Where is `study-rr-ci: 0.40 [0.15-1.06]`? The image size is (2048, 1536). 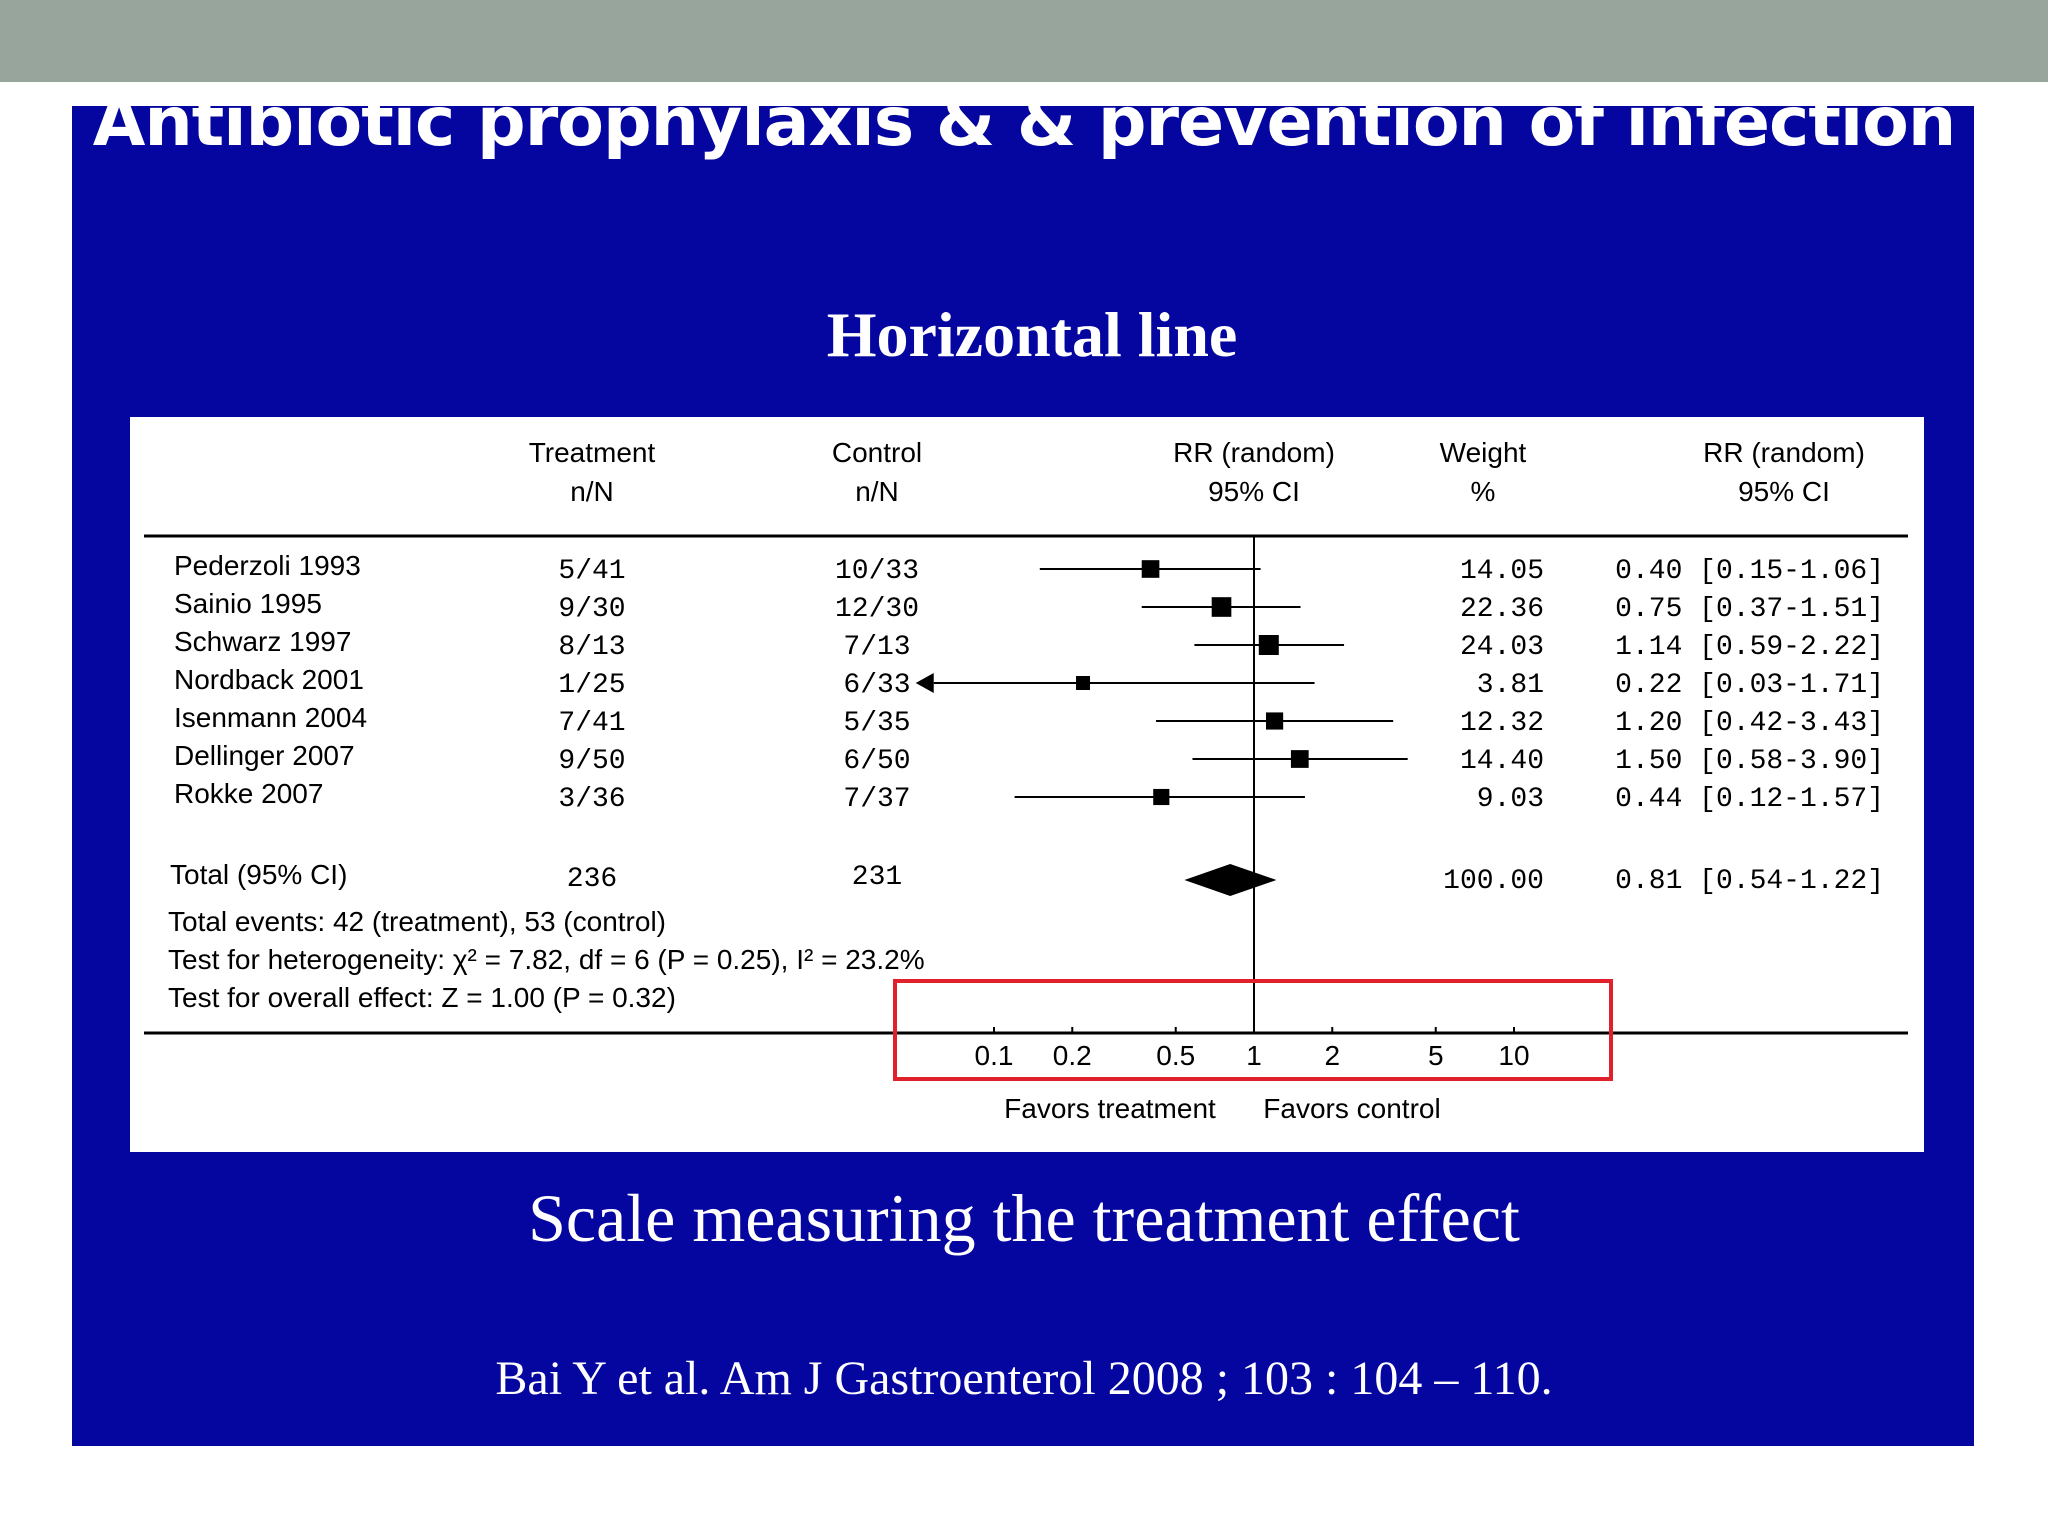
study-rr-ci: 0.40 [0.15-1.06] is located at coordinates (1749, 571).